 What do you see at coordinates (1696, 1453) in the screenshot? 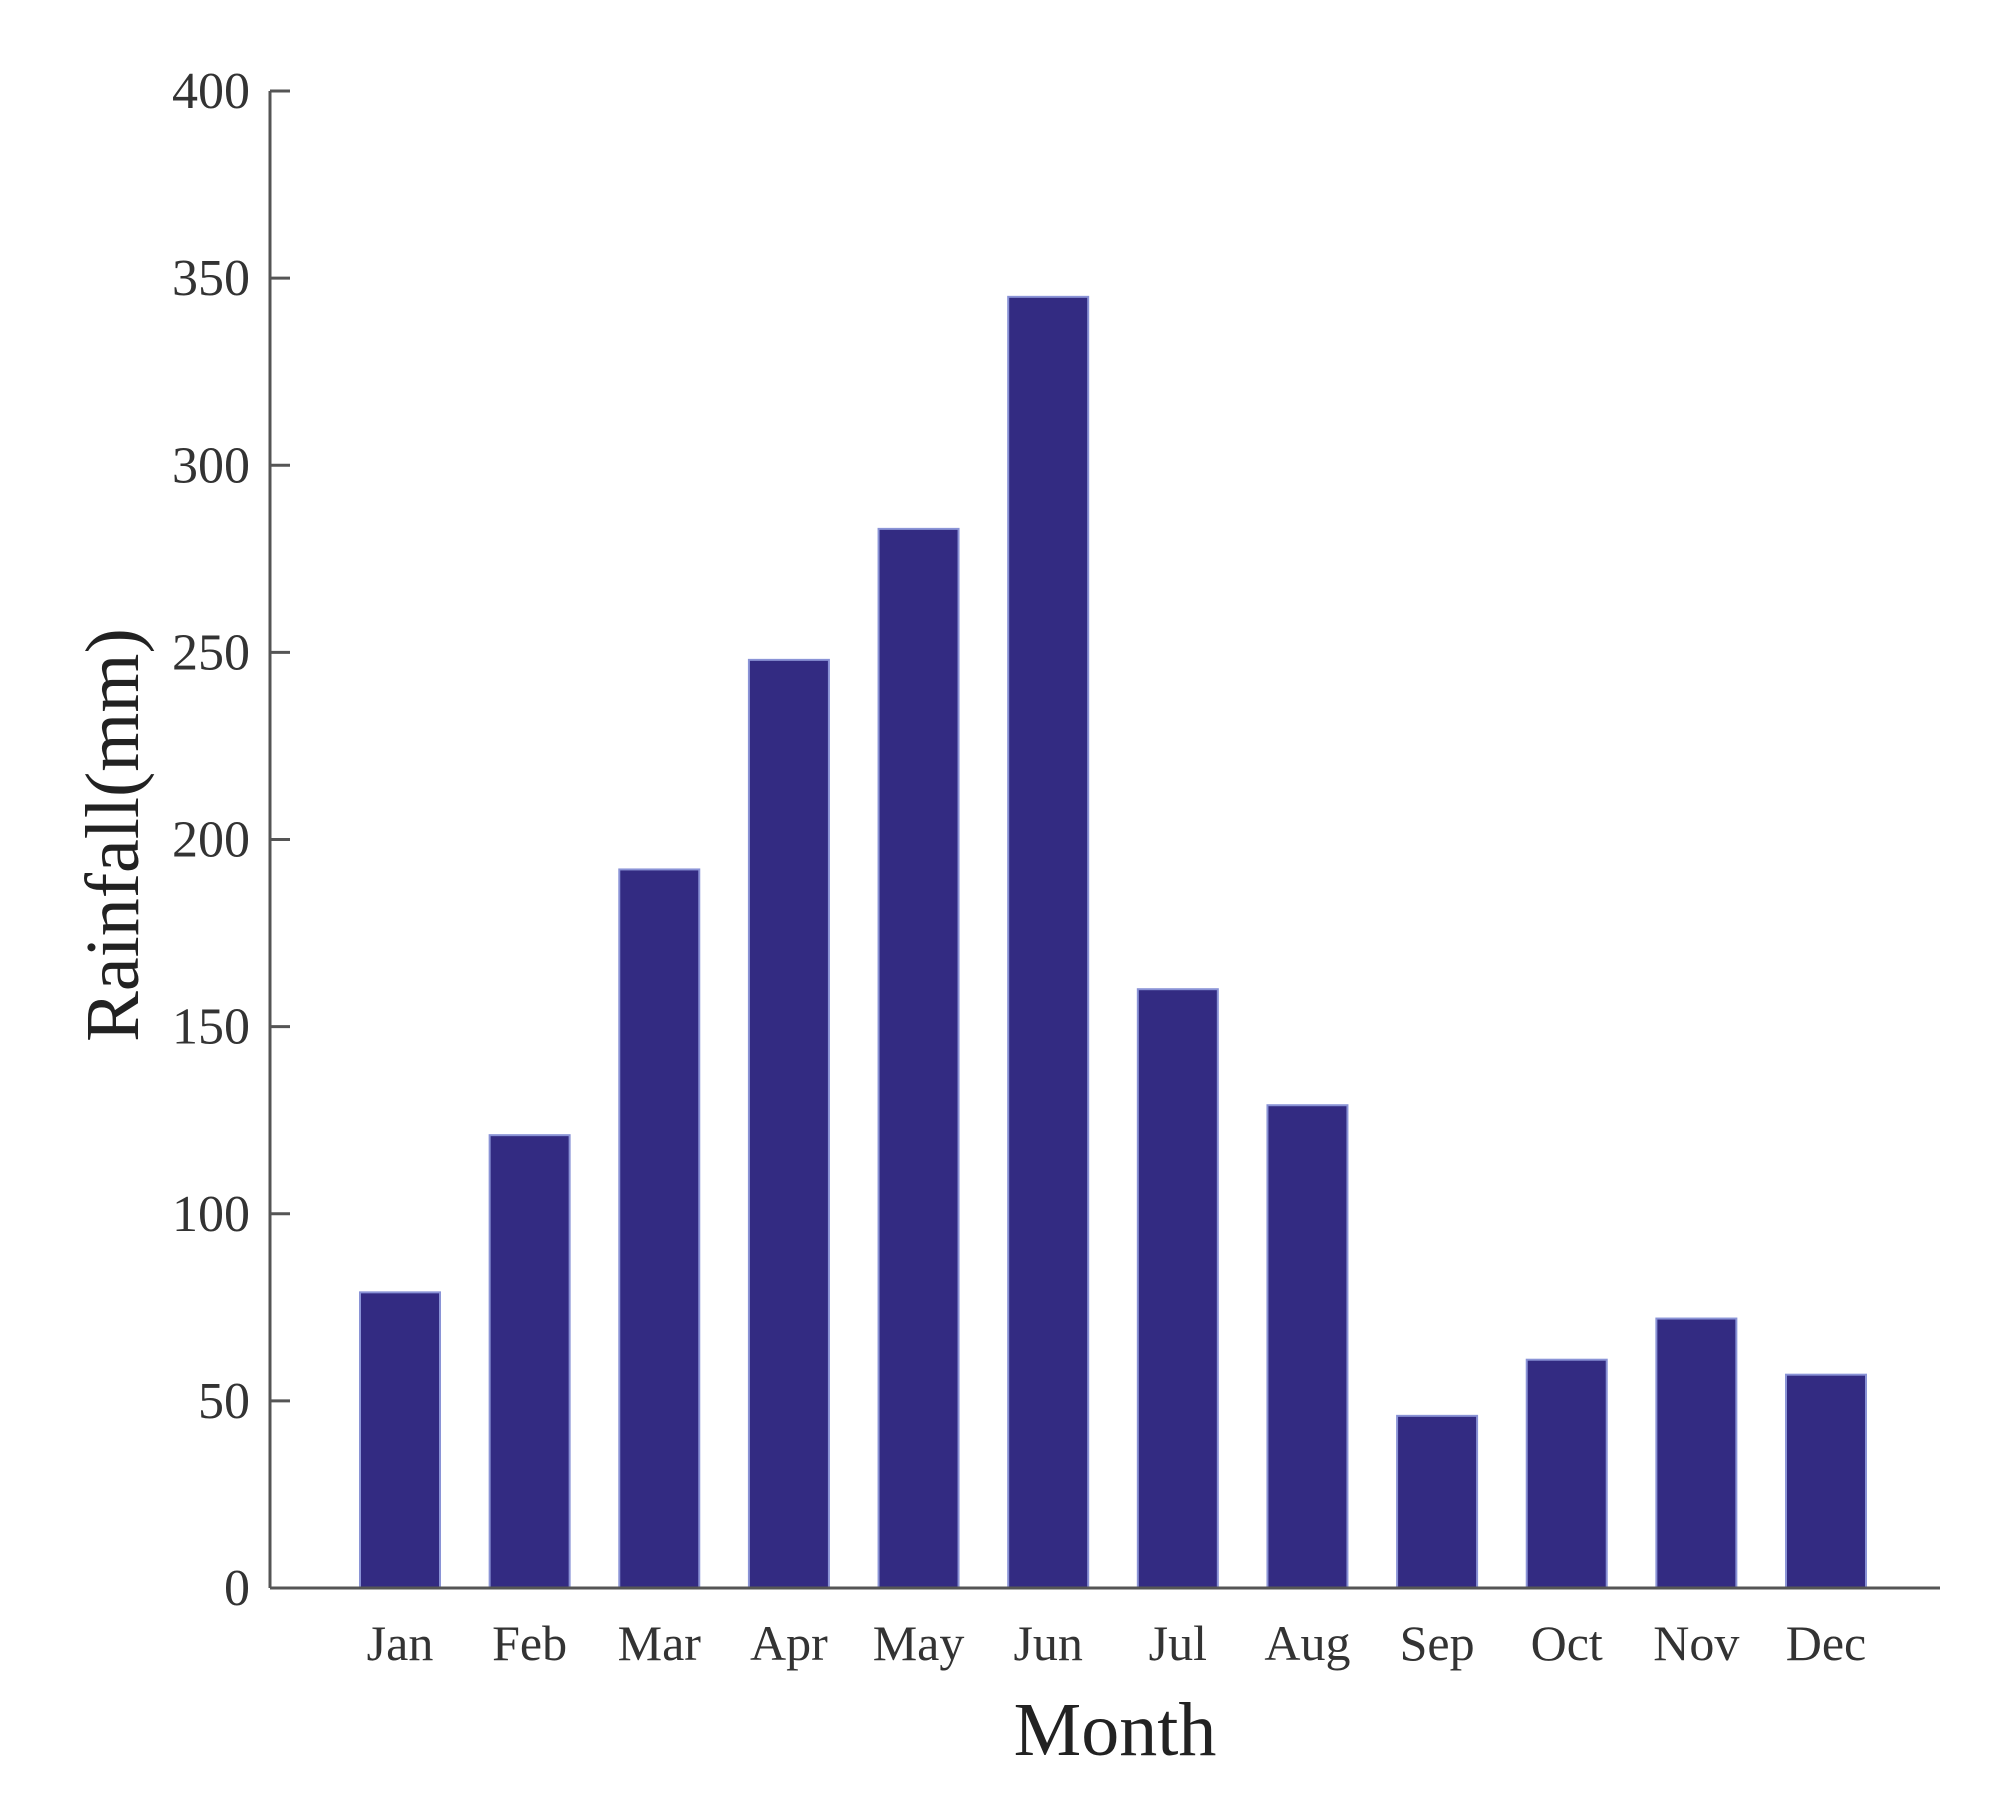
I see `bar-nov` at bounding box center [1696, 1453].